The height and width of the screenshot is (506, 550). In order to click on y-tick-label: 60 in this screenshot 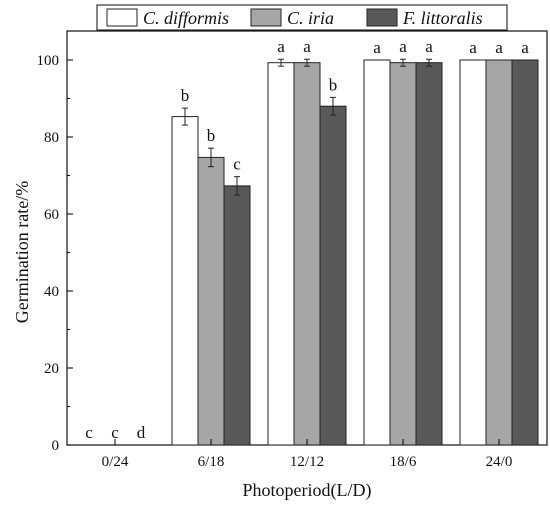, I will do `click(51, 215)`.